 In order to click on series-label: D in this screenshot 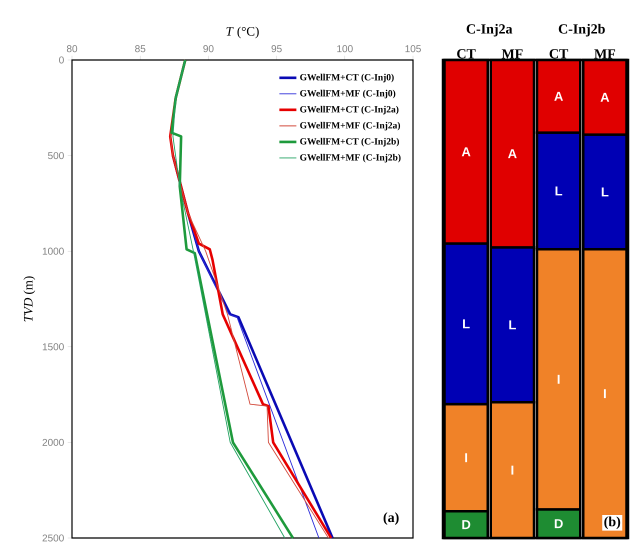, I will do `click(466, 525)`.